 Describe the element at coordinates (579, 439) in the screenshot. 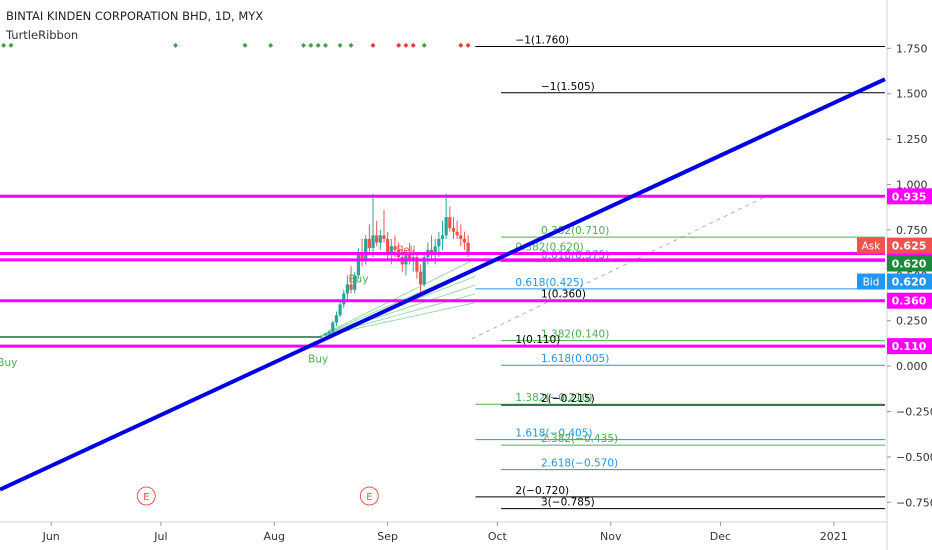

I see `fib-level-label: 2.382(−0.435)` at that location.